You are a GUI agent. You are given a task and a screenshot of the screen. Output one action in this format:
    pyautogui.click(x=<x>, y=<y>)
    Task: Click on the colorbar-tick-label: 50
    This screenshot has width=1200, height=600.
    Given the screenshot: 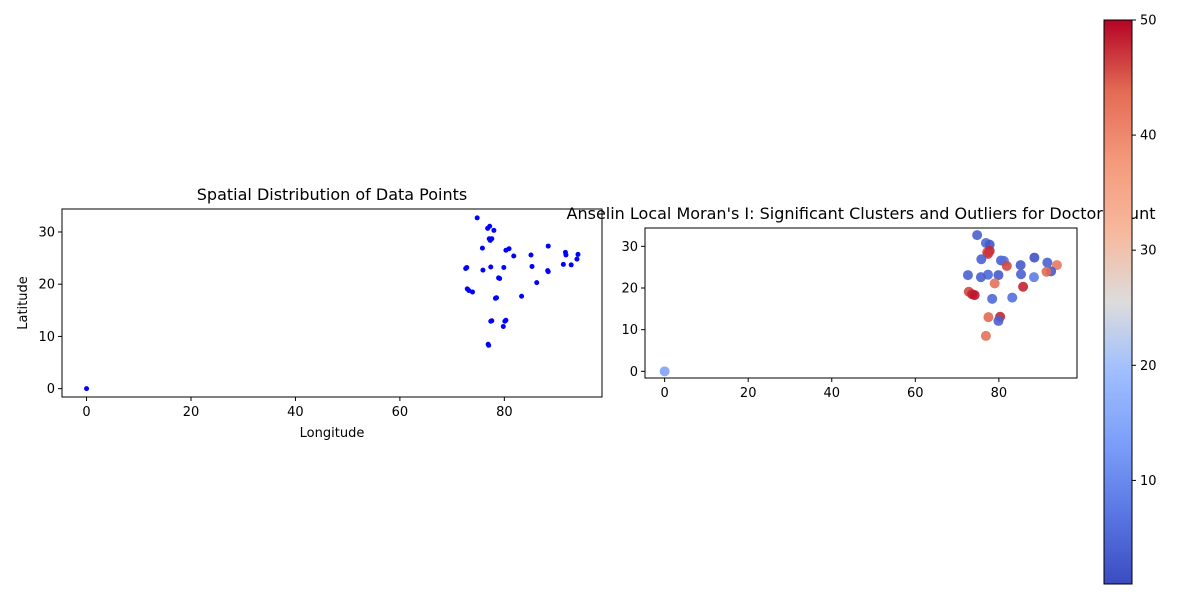 What is the action you would take?
    pyautogui.click(x=1148, y=21)
    